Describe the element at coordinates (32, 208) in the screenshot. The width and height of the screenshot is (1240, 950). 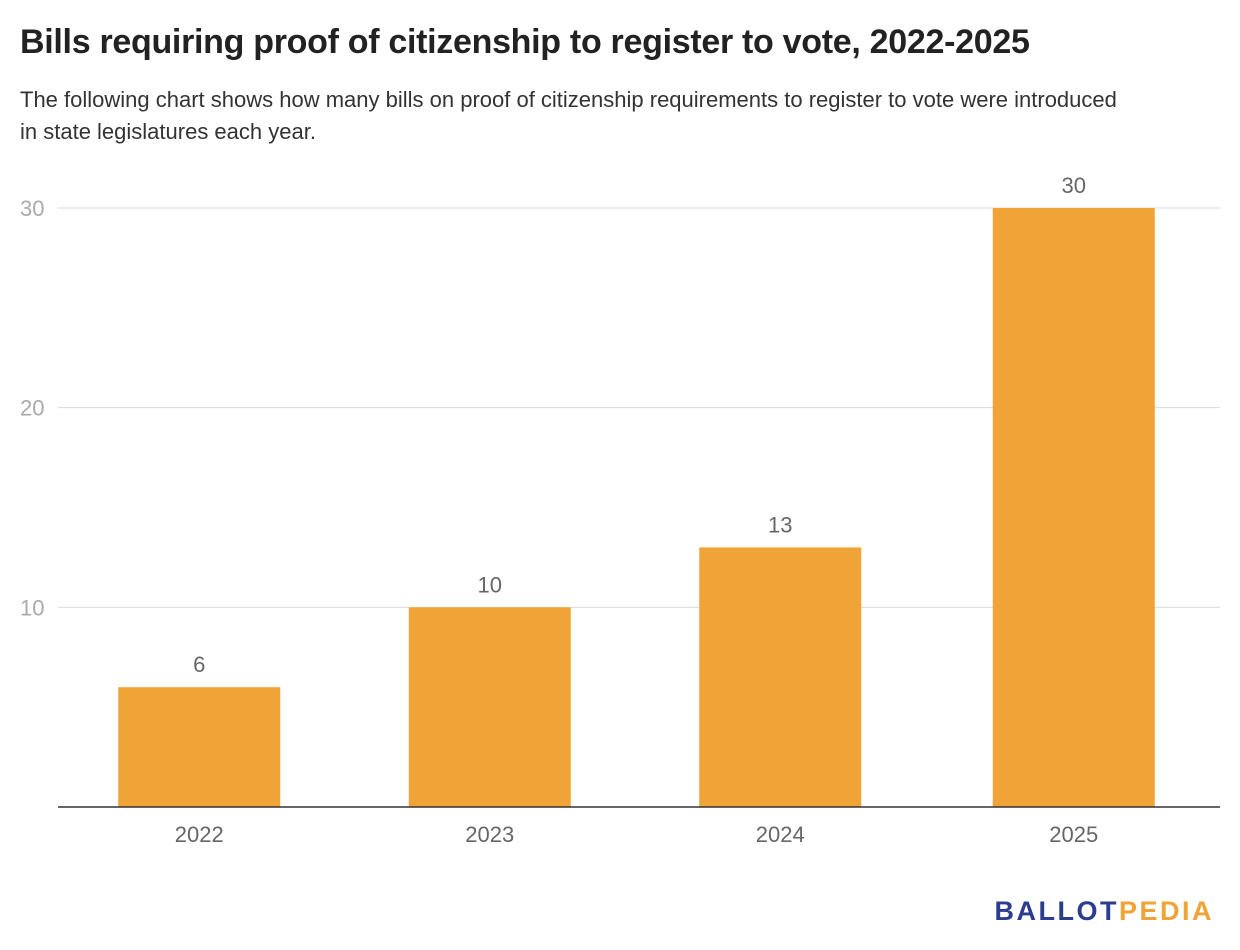
I see `y-tick-label: 30` at that location.